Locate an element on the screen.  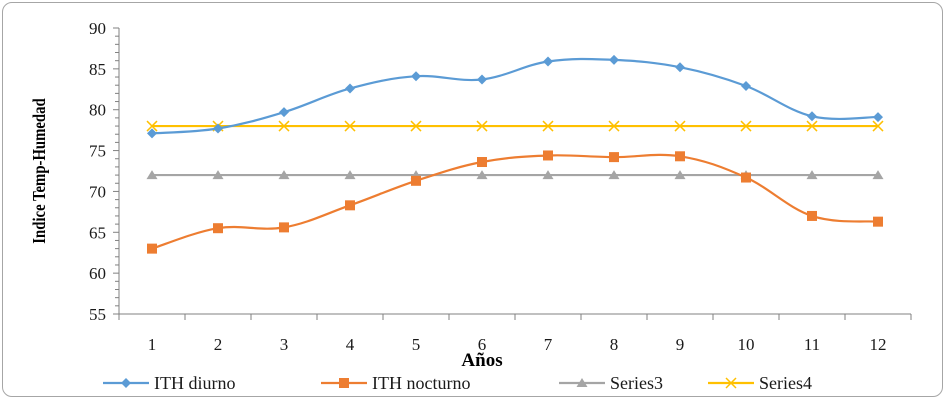
legend-label-3: Series3 is located at coordinates (636, 383).